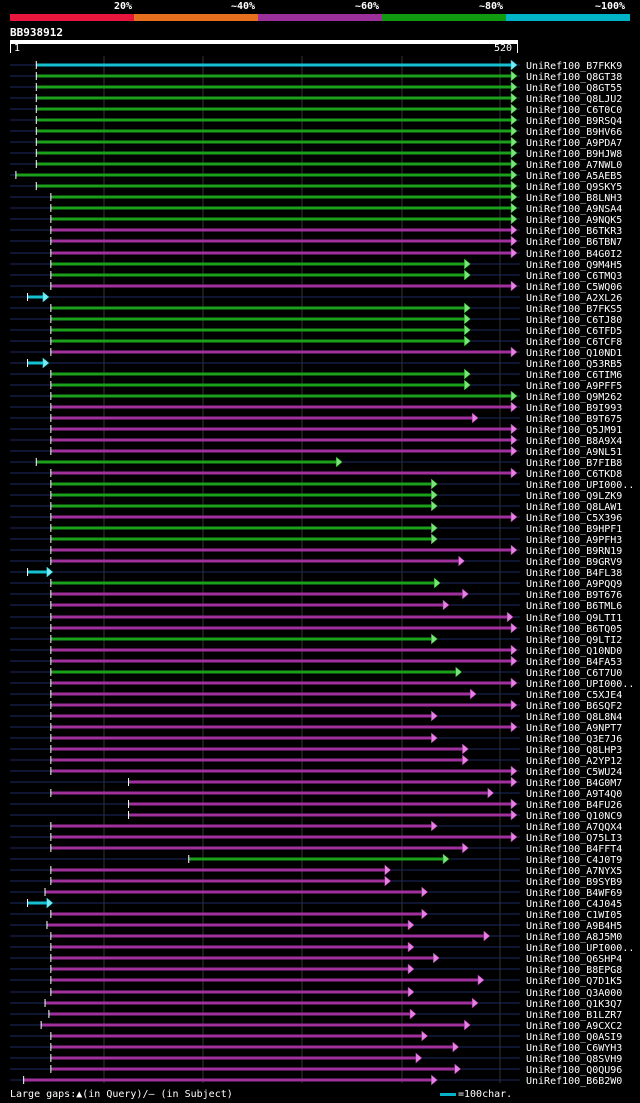  What do you see at coordinates (574, 651) in the screenshot?
I see `hit-name: UniRef100_Q10ND0` at bounding box center [574, 651].